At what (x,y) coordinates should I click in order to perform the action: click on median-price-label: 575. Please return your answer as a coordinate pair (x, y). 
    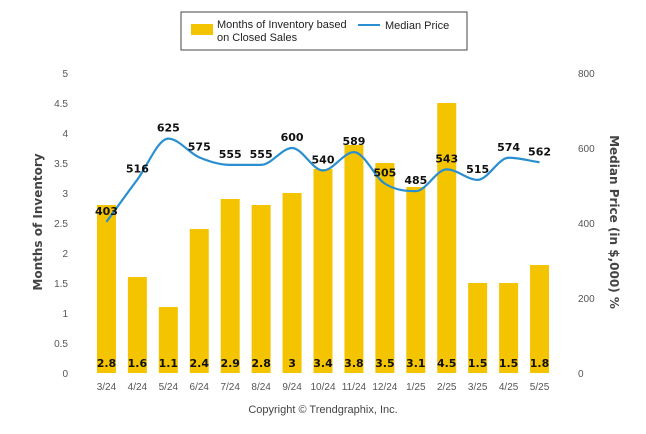
    Looking at the image, I should click on (199, 146).